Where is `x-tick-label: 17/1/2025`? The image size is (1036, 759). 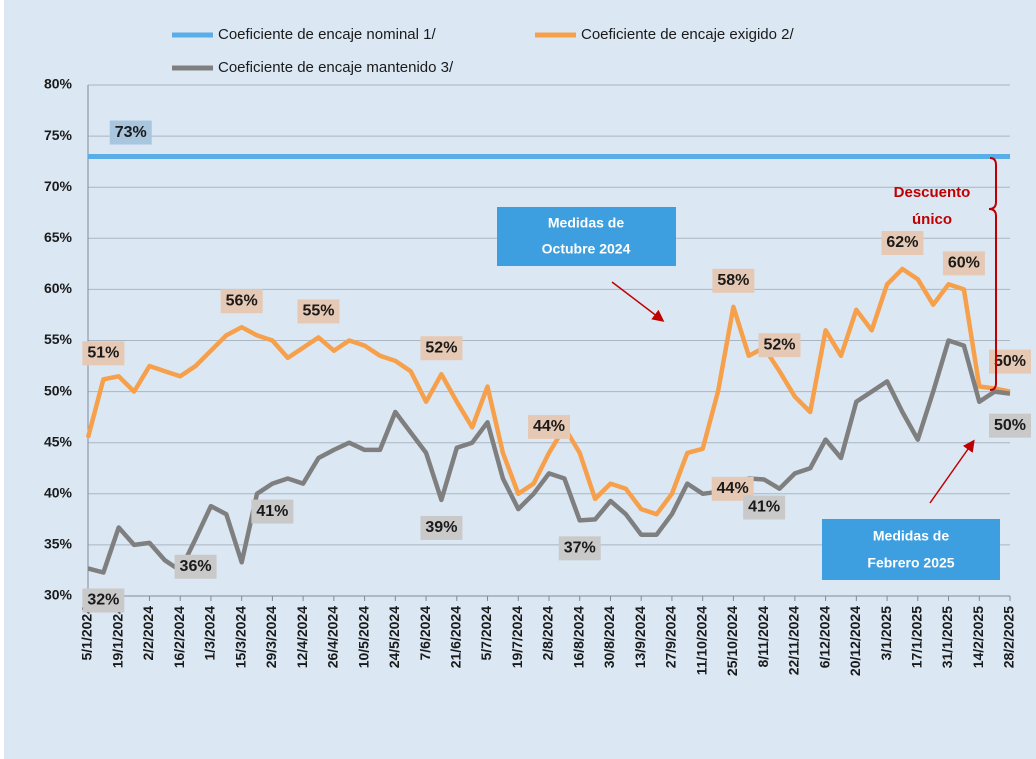 x-tick-label: 17/1/2025 is located at coordinates (917, 637).